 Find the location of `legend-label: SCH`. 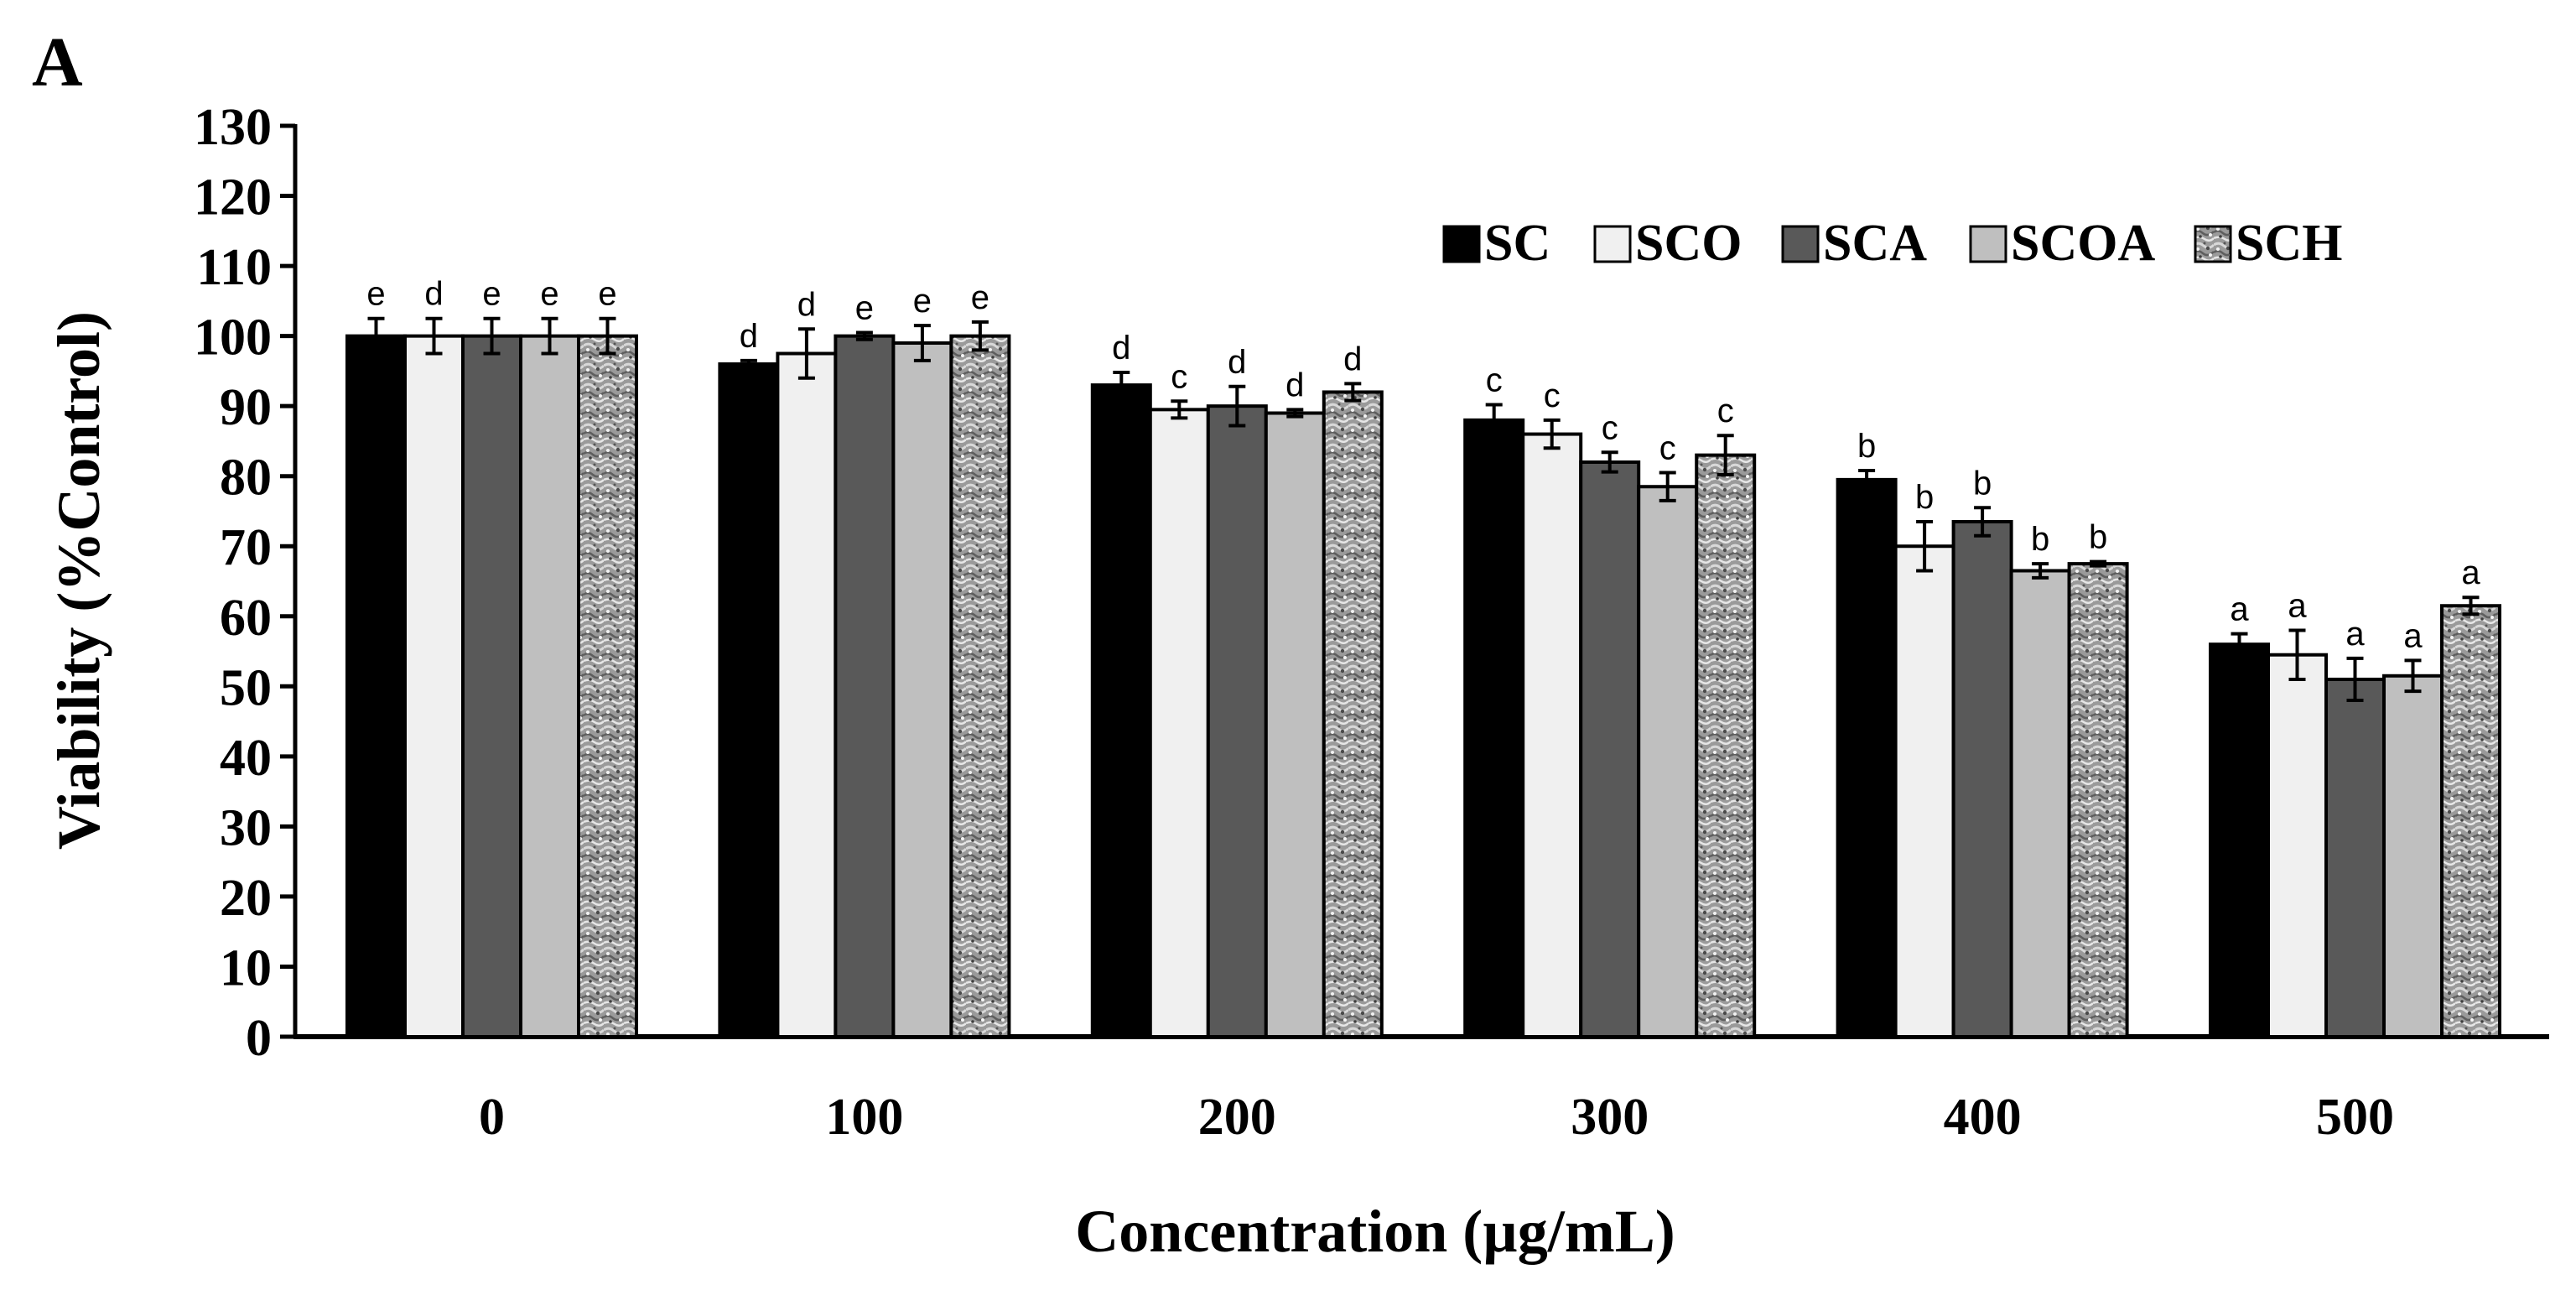

legend-label: SCH is located at coordinates (2289, 243).